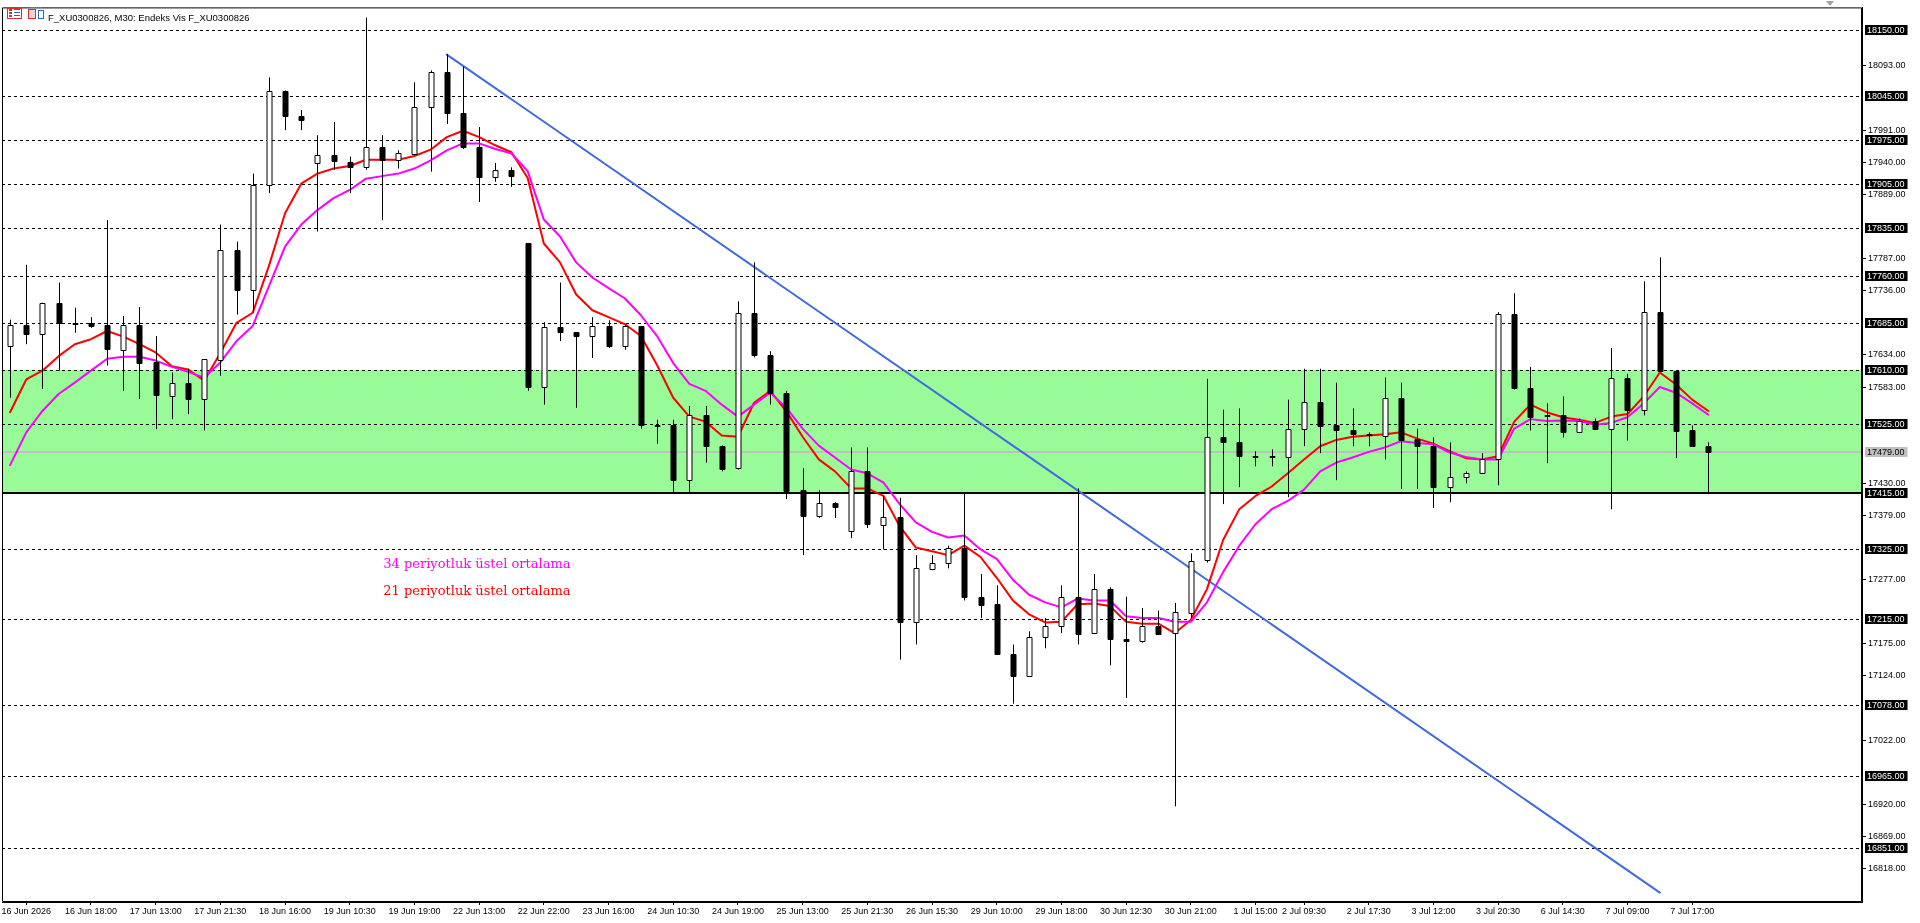 This screenshot has height=923, width=1920. I want to click on y-tick-label: 17379.00, so click(1887, 514).